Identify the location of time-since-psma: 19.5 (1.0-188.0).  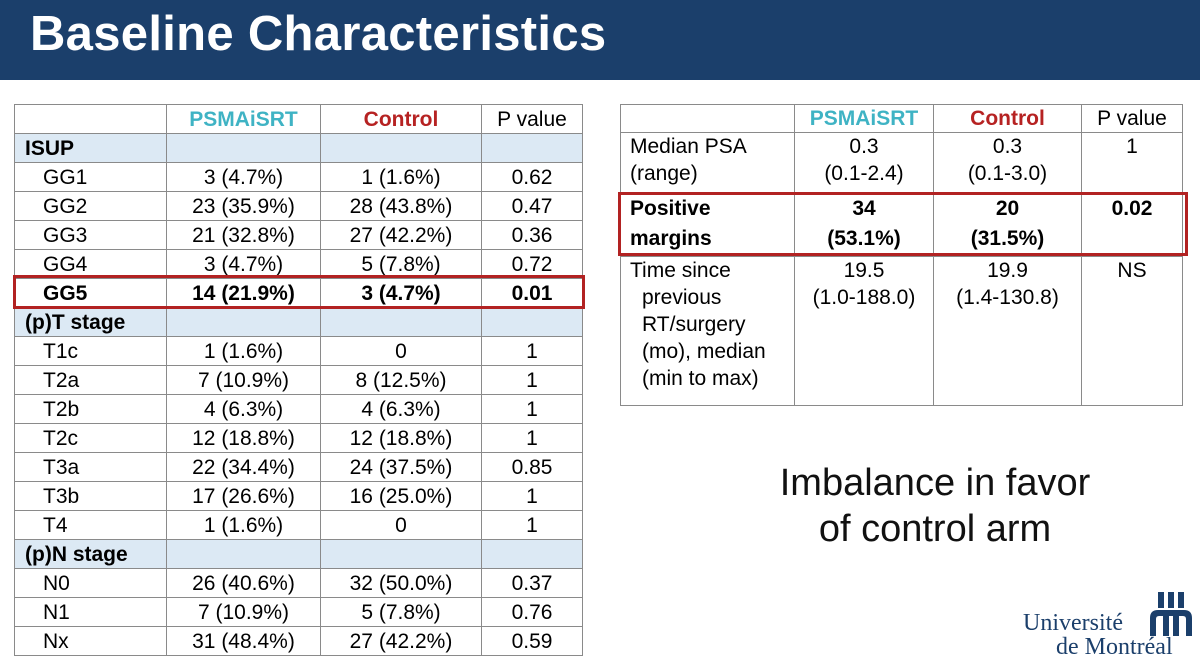
(864, 331).